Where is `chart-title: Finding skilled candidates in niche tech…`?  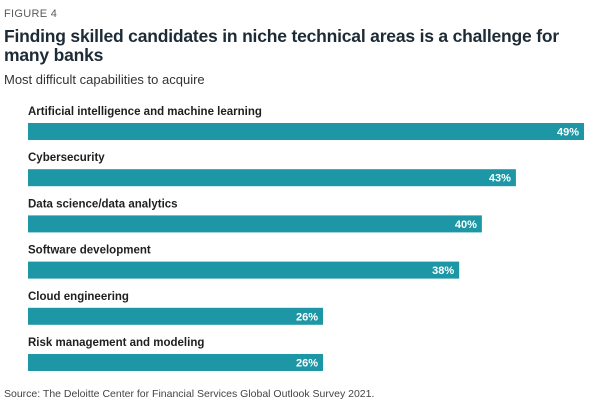 chart-title: Finding skilled candidates in niche tech… is located at coordinates (281, 45).